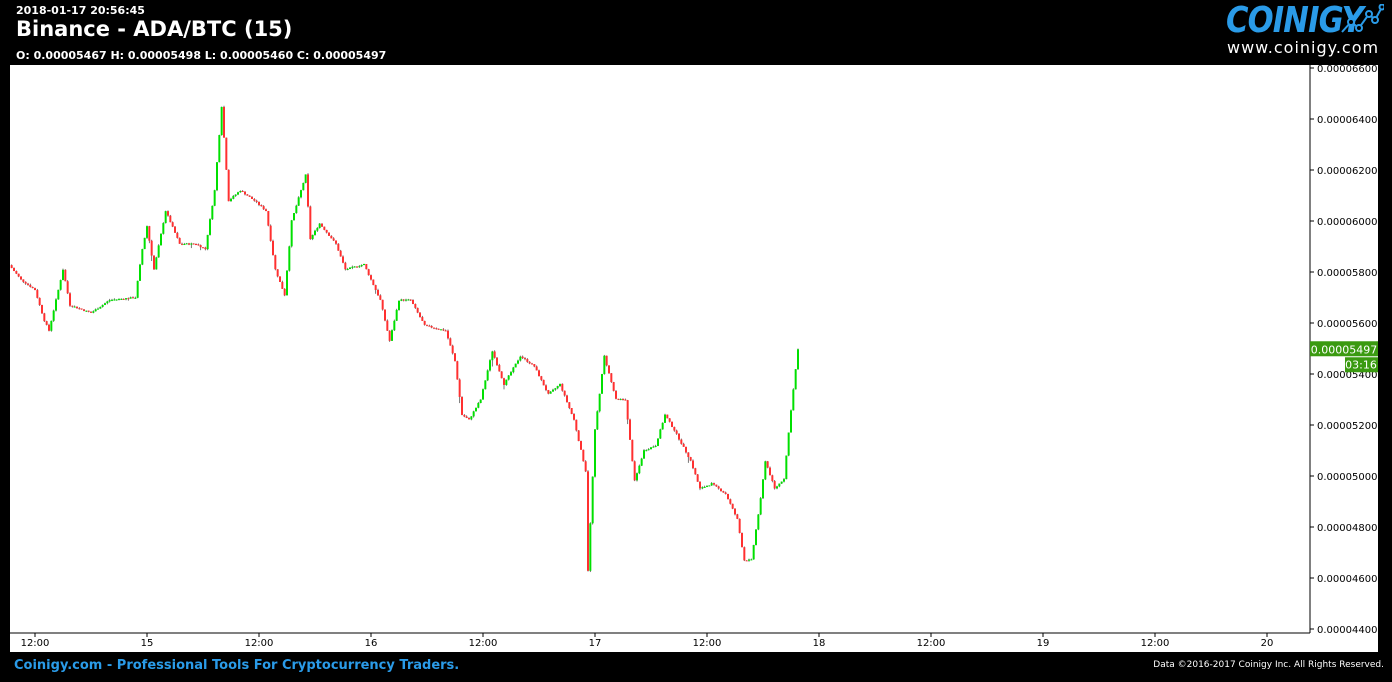  Describe the element at coordinates (1347, 477) in the screenshot. I see `y-tick-label: 0.00005000` at that location.